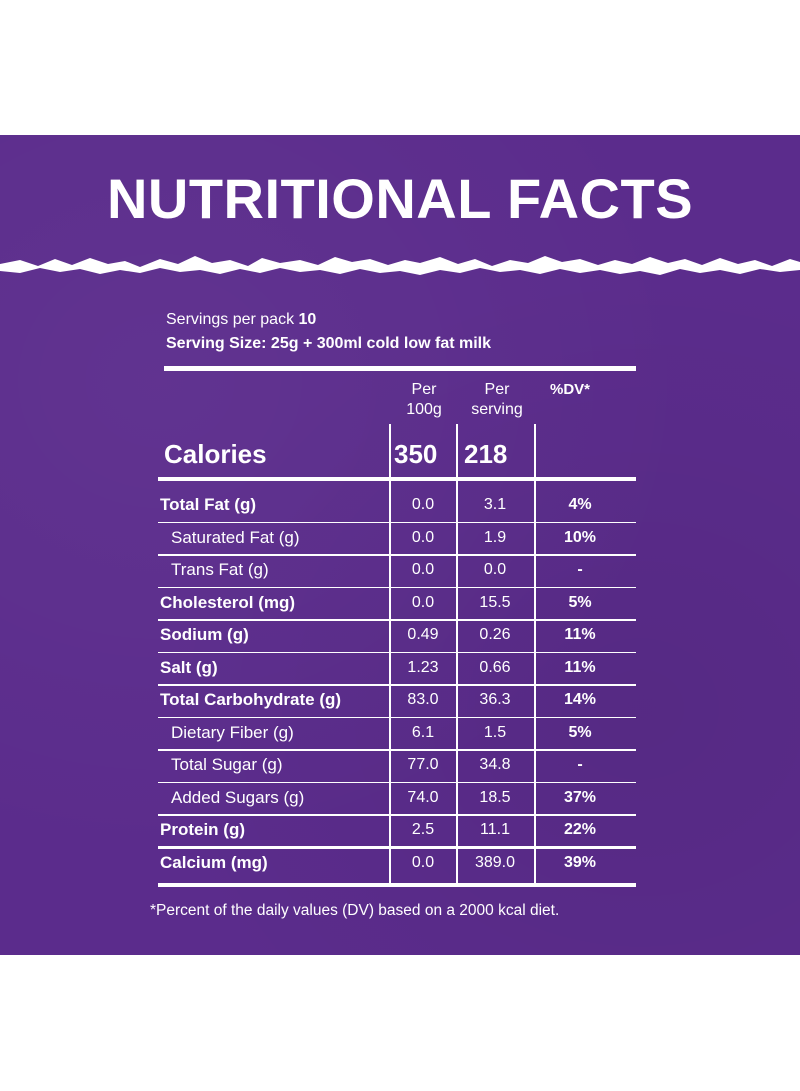 Image resolution: width=800 pixels, height=1091 pixels. Describe the element at coordinates (424, 400) in the screenshot. I see `header-per-100g: Per 100g` at that location.